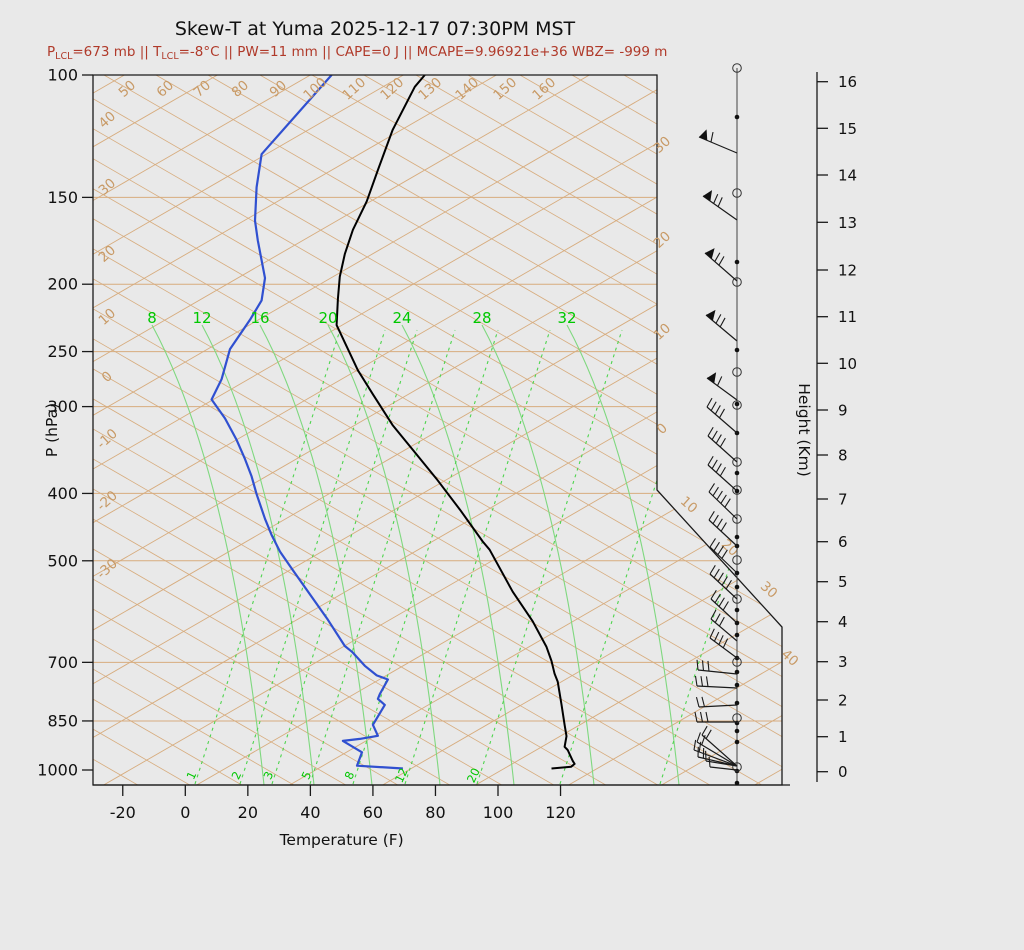 The width and height of the screenshot is (1024, 950). Describe the element at coordinates (62, 493) in the screenshot. I see `pressure-tick-label: 400` at that location.